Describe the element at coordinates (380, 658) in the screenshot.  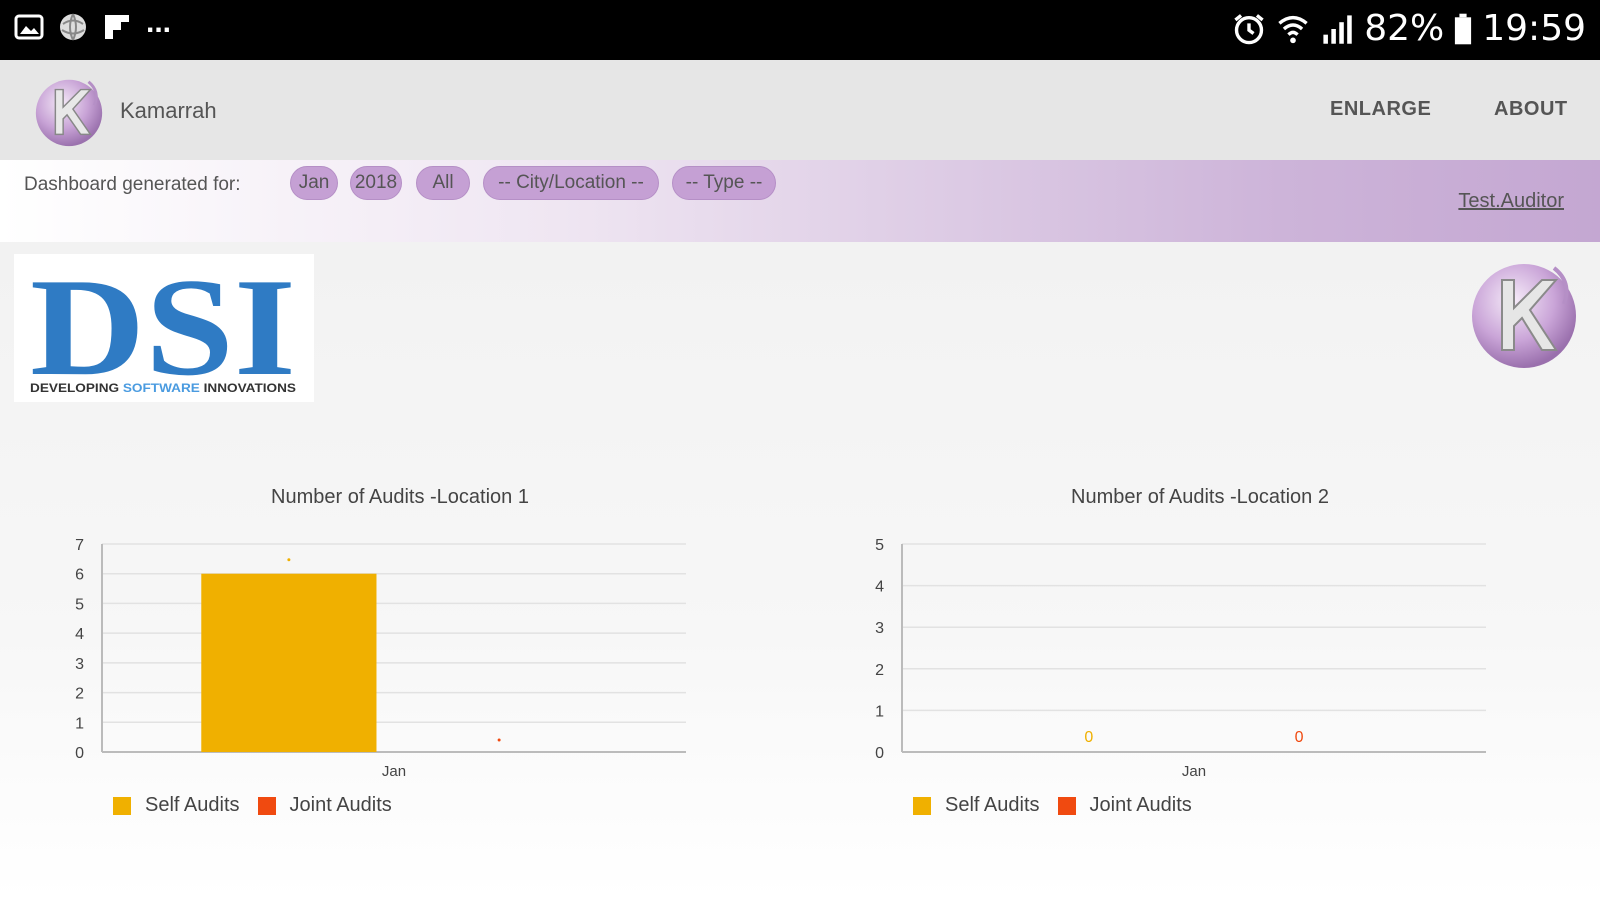
I see `chart-1: 0 1 2 3 4 5 6 7 Jan` at that location.